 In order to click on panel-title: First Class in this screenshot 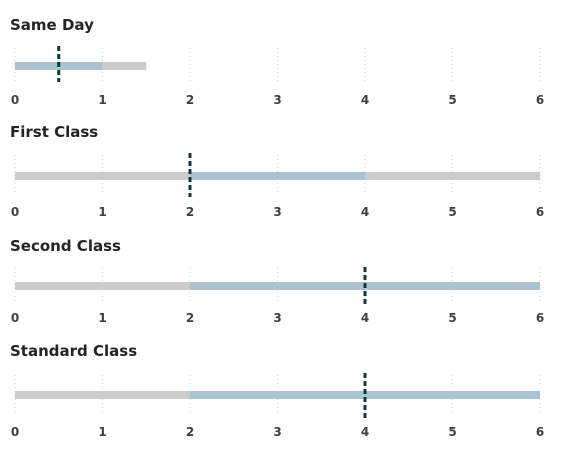, I will do `click(54, 132)`.